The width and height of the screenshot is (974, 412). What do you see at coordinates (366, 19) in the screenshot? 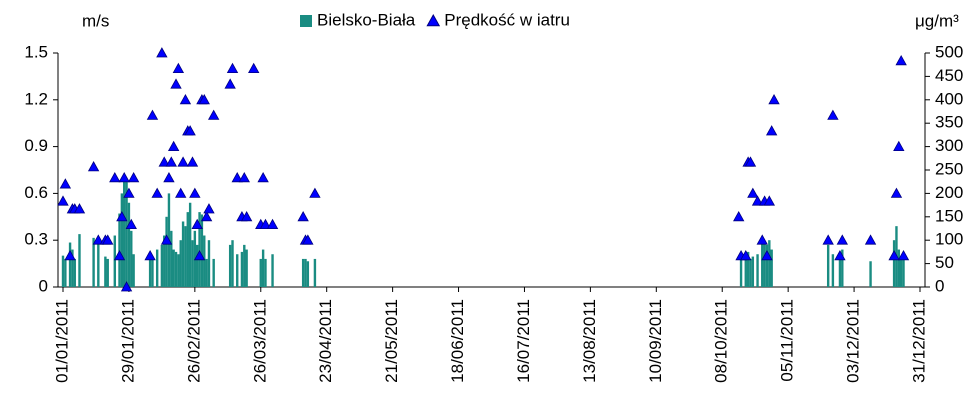
I see `legend-label: Bielsko-Biała` at bounding box center [366, 19].